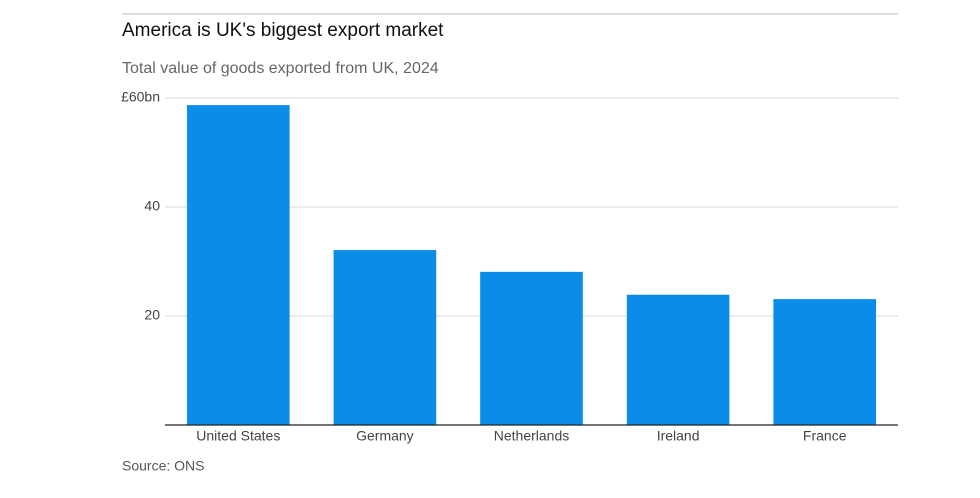 The width and height of the screenshot is (980, 498). Describe the element at coordinates (238, 436) in the screenshot. I see `x-tick-label: United States` at that location.